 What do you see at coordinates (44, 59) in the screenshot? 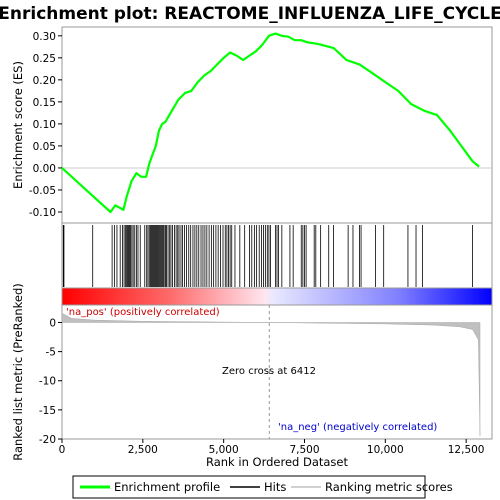
I see `es-y-tick-label: 0.25` at bounding box center [44, 59].